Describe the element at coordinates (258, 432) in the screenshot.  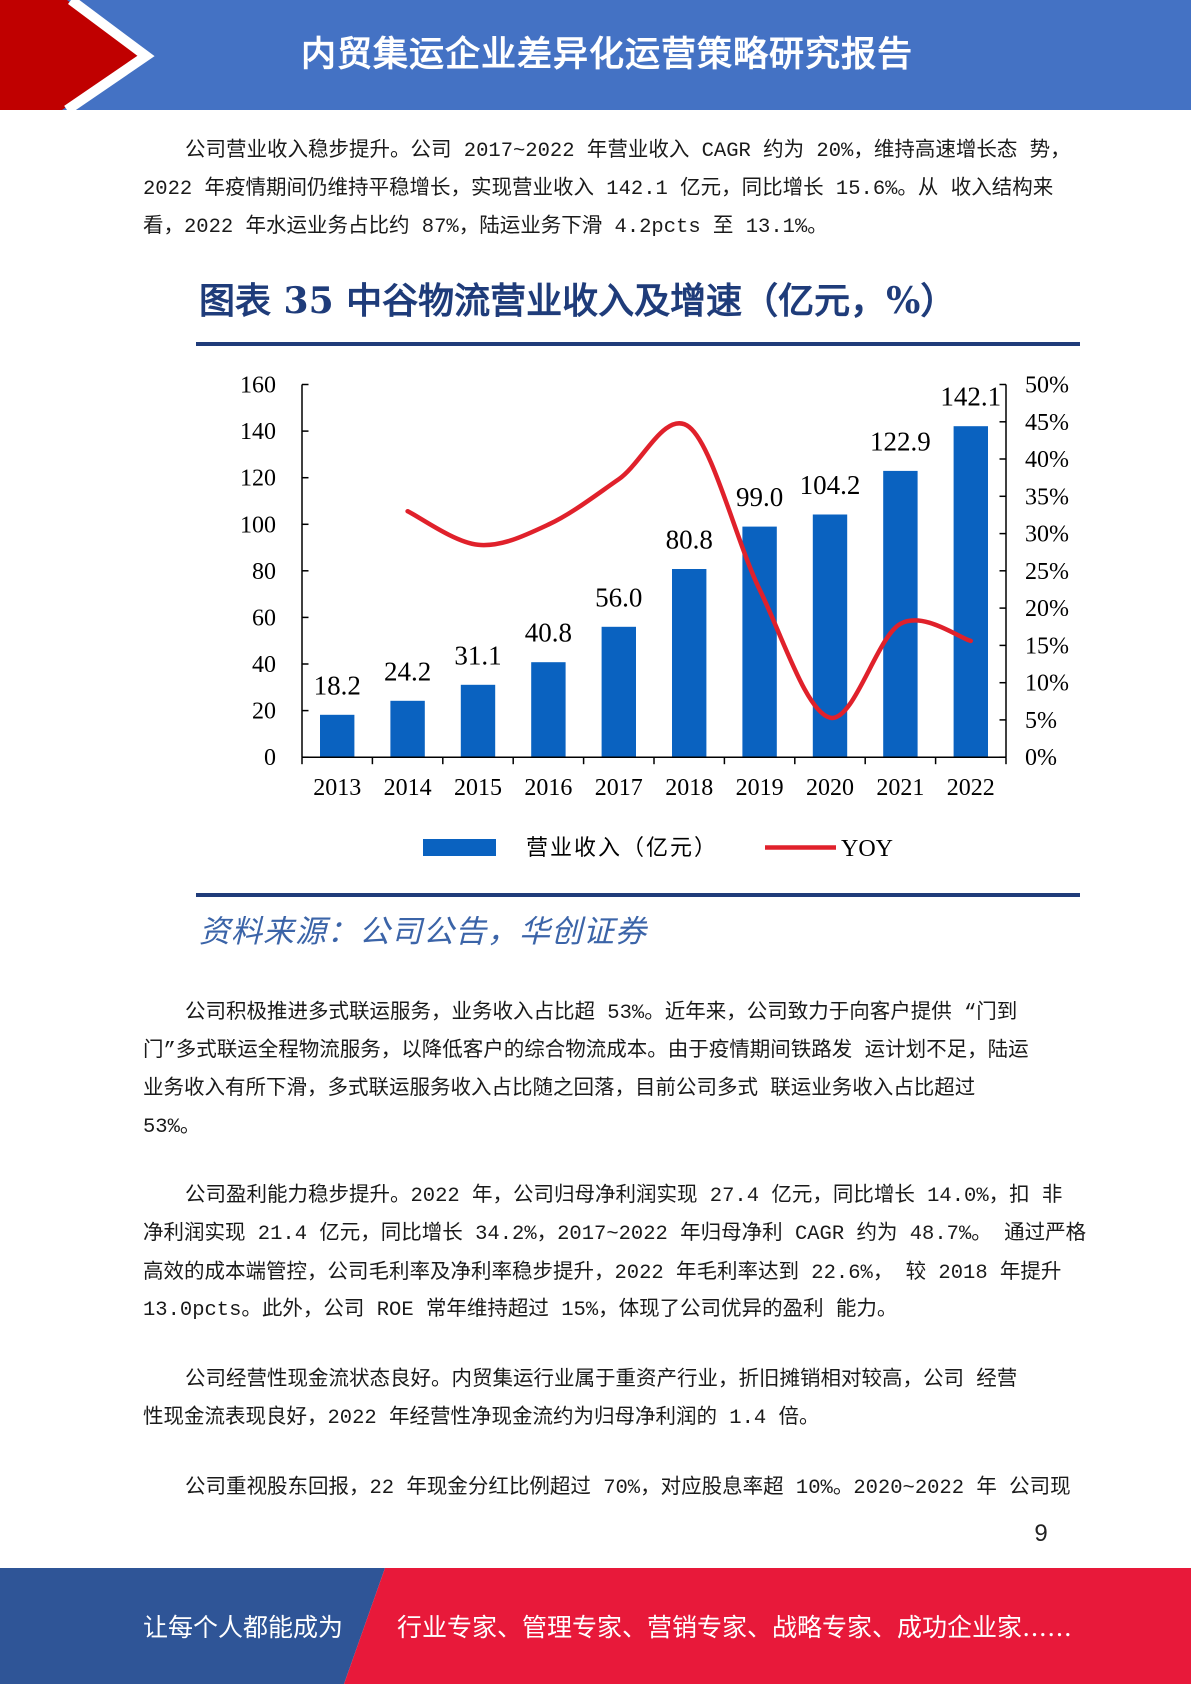
I see `y-left-tick-label-140: 140` at that location.